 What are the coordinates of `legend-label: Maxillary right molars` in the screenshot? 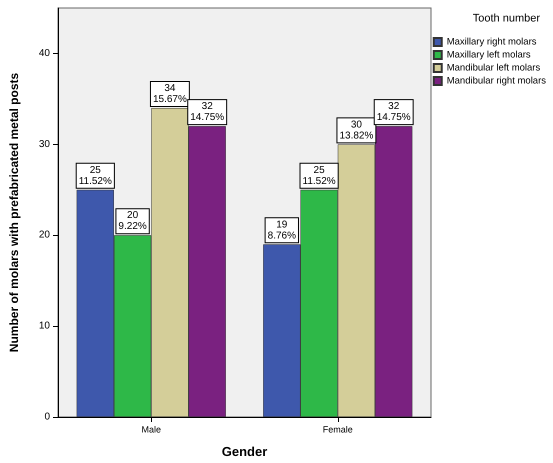 It's located at (491, 42).